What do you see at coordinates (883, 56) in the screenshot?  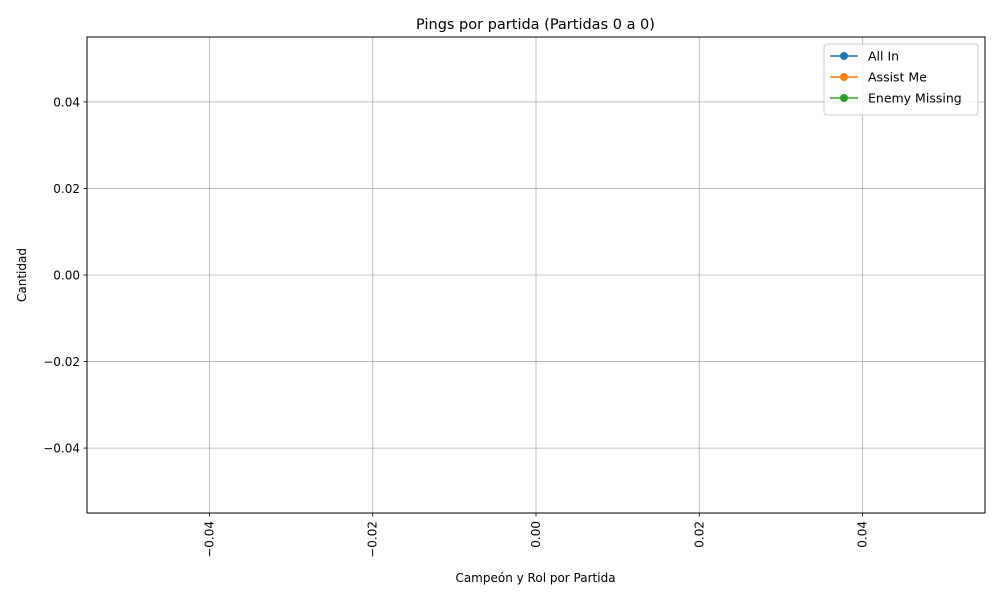 I see `legend-label: All In` at bounding box center [883, 56].